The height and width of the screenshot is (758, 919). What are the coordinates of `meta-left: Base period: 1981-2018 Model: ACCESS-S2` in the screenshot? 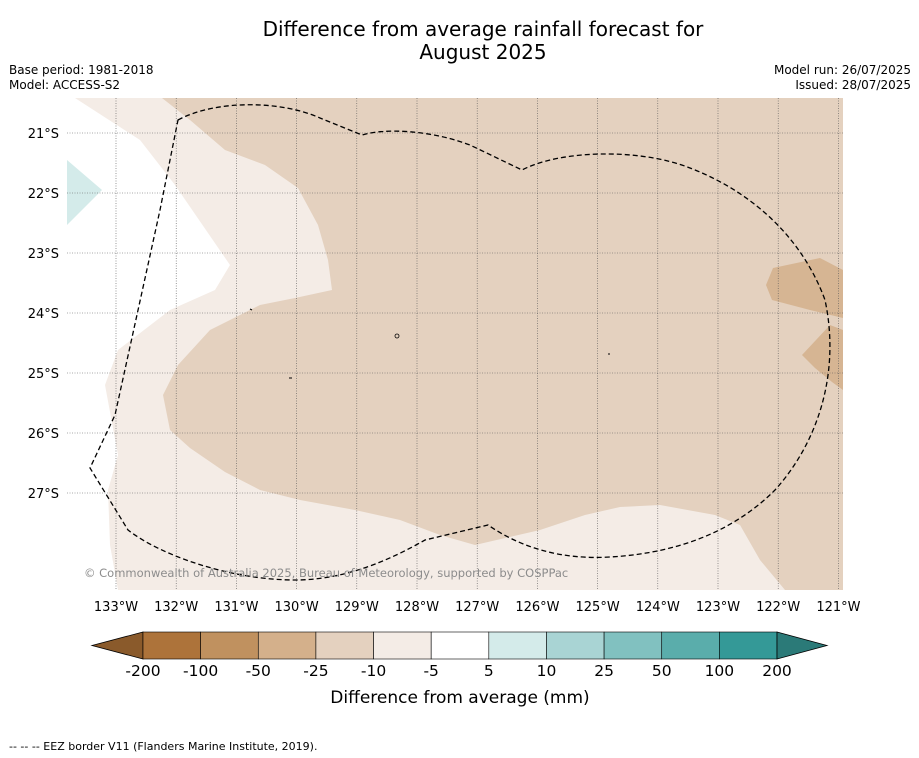 It's located at (81, 78).